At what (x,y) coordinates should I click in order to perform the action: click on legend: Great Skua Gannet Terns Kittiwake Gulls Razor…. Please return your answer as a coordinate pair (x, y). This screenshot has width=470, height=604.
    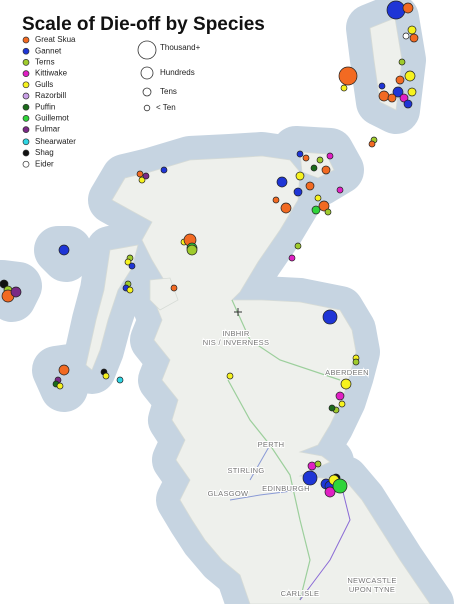
    Looking at the image, I should click on (111, 101).